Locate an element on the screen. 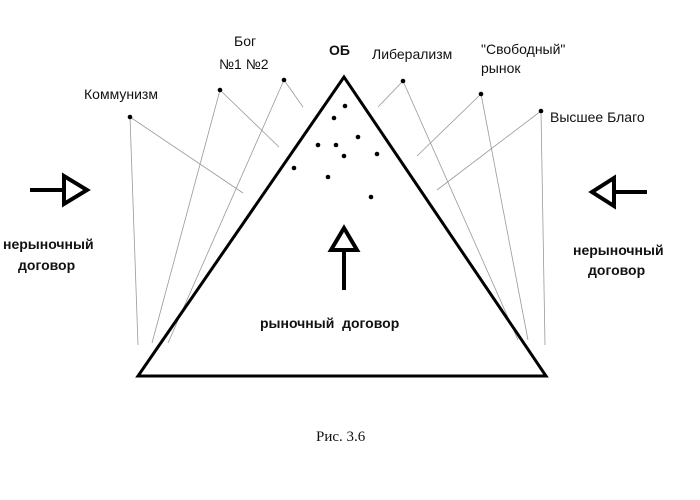 The width and height of the screenshot is (700, 500). figure-caption: Рис. 3.6 is located at coordinates (341, 437).